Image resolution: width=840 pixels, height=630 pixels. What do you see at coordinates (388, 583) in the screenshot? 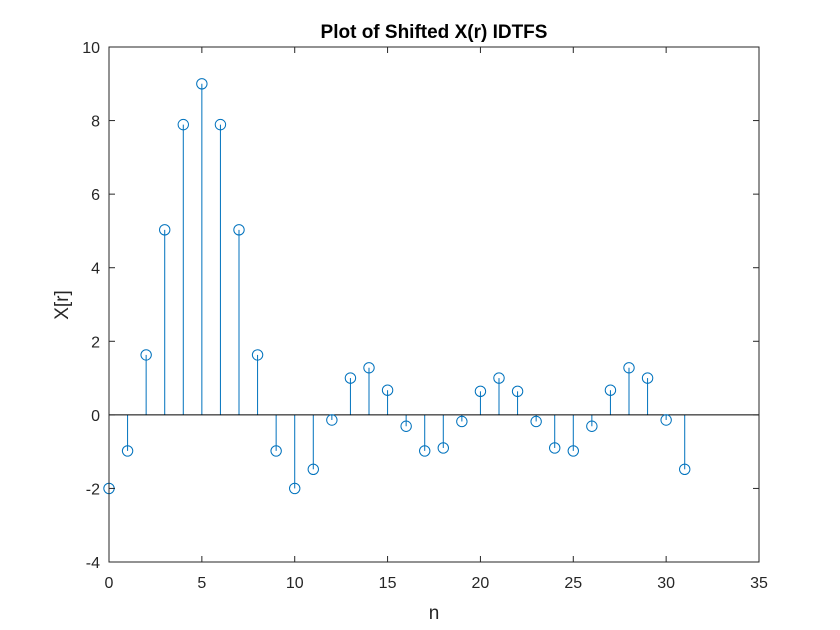
I see `x-tick-label: 15` at bounding box center [388, 583].